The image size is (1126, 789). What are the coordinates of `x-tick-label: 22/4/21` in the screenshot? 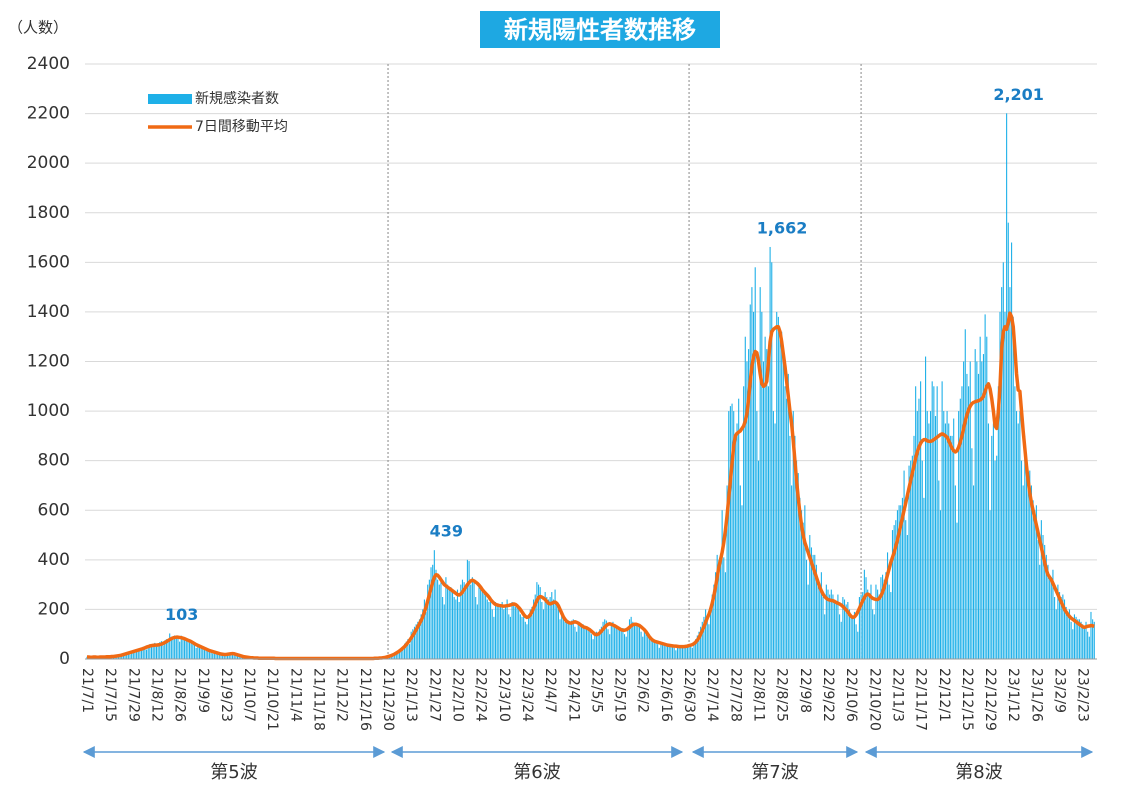 It's located at (573, 695).